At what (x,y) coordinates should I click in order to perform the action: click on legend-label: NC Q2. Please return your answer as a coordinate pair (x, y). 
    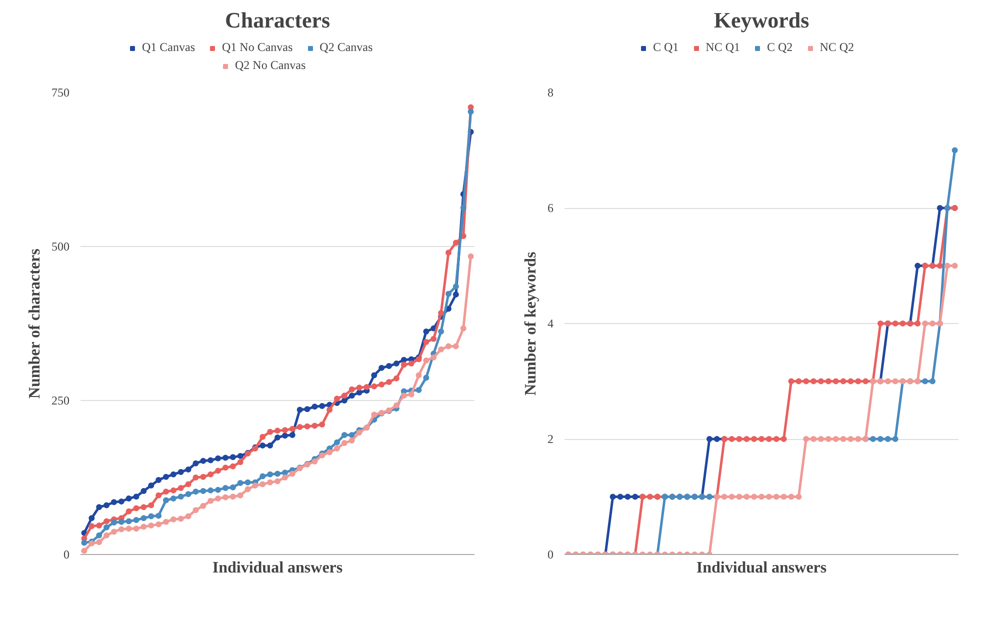
    Looking at the image, I should click on (837, 47).